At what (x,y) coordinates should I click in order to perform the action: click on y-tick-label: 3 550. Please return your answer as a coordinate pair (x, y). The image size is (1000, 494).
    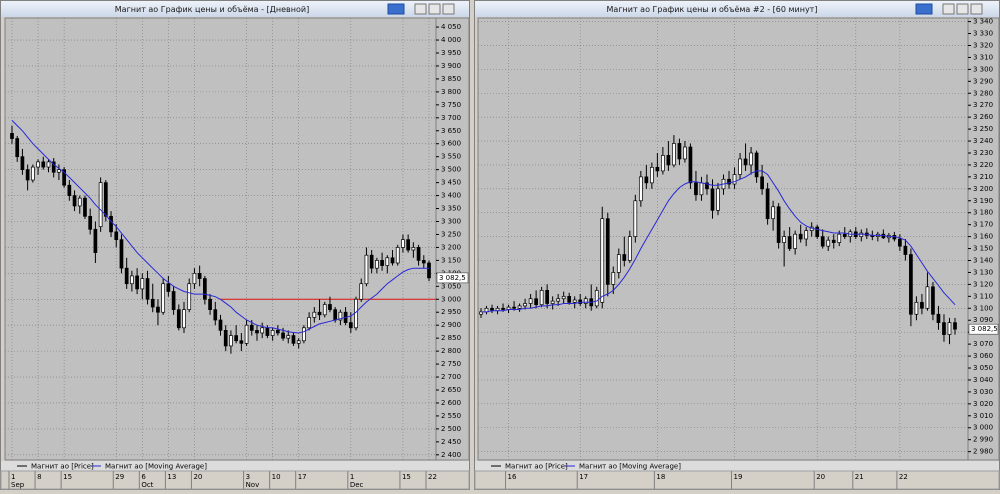
    Looking at the image, I should click on (451, 157).